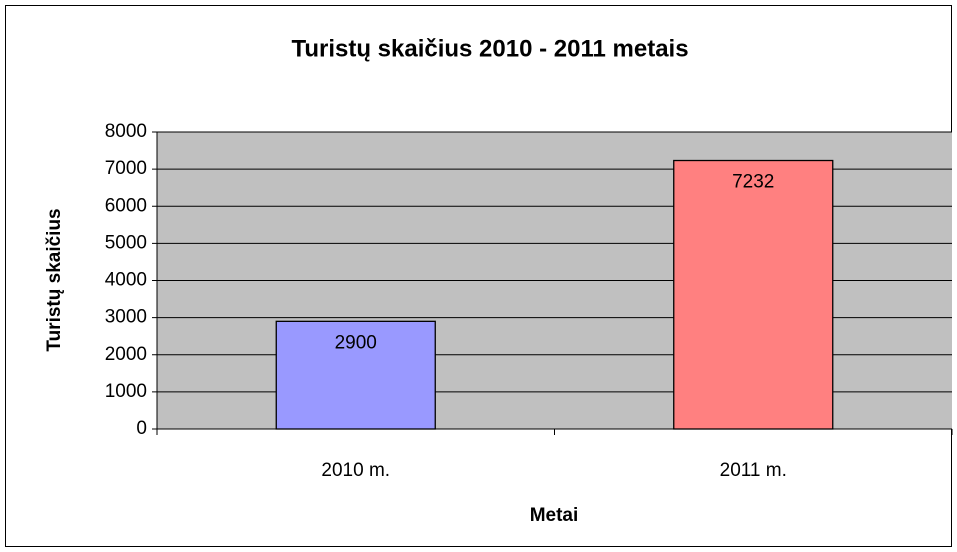 This screenshot has width=957, height=552. Describe the element at coordinates (355, 470) in the screenshot. I see `x-tick-label: 2010 m.` at that location.